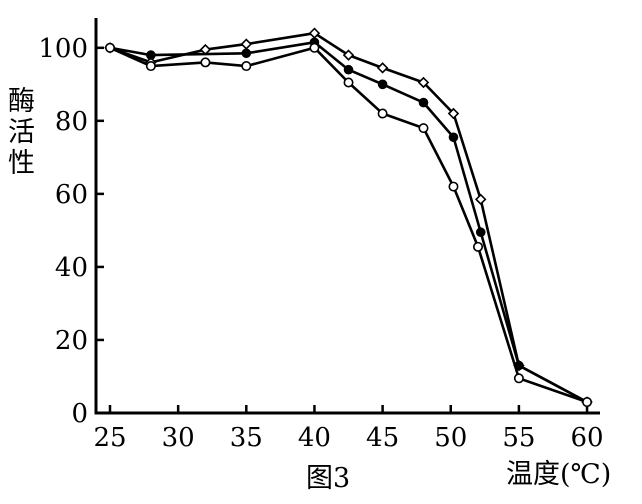 Image resolution: width=642 pixels, height=504 pixels. What do you see at coordinates (314, 438) in the screenshot?
I see `x-tick-label: 40` at bounding box center [314, 438].